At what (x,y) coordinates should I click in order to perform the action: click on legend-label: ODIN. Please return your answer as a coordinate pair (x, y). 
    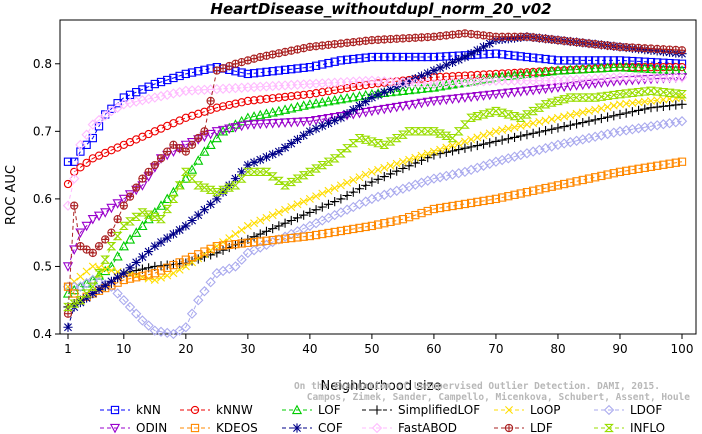
    Looking at the image, I should click on (151, 427).